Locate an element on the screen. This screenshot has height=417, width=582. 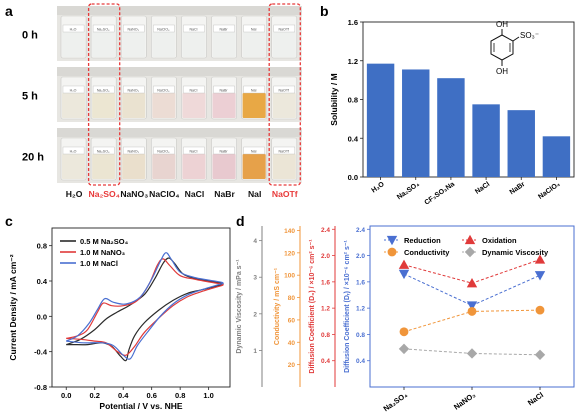
vial-label-text: NaBr is located at coordinates (223, 30).